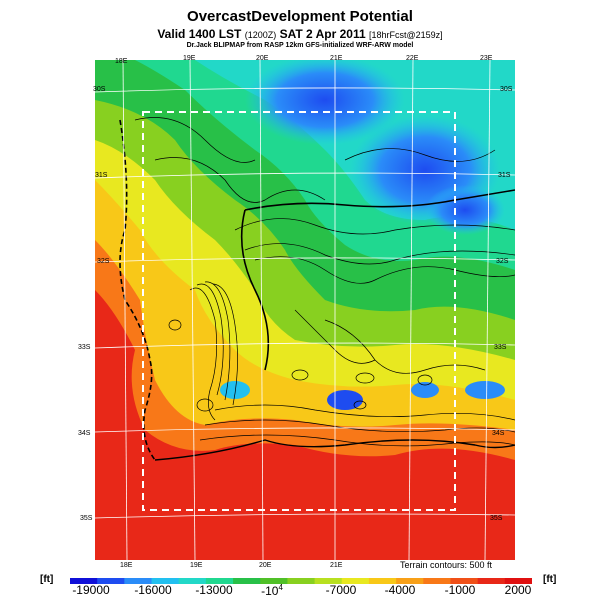 This screenshot has height=600, width=600. Describe the element at coordinates (84, 347) in the screenshot. I see `lat-label-left-4: 33S` at that location.